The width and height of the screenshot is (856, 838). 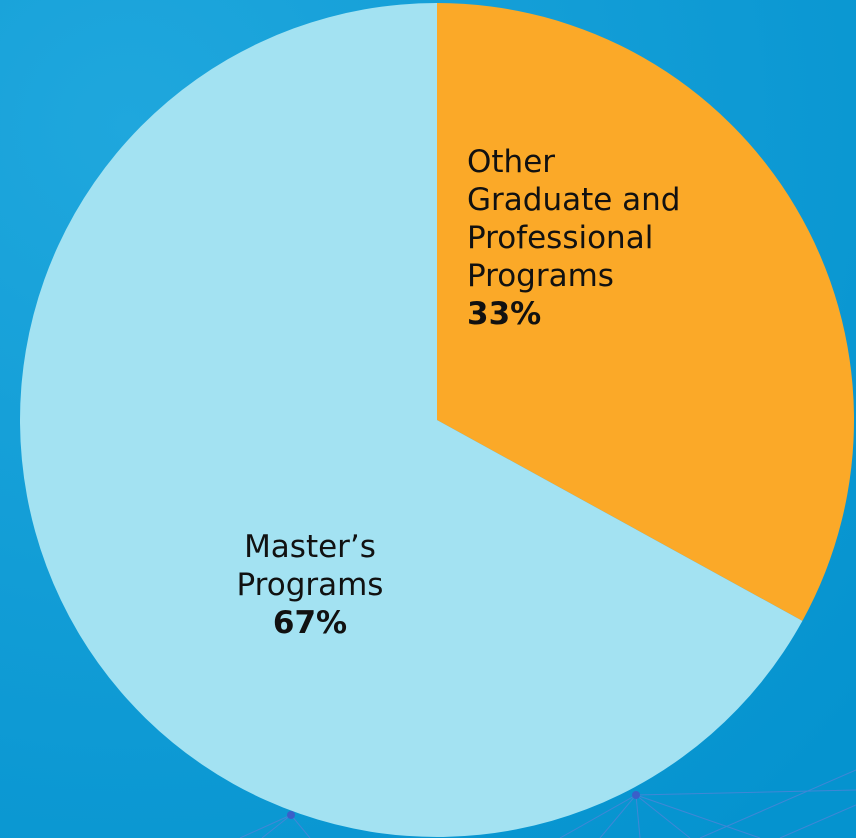 I want to click on slice-label-line: Graduate and, so click(x=574, y=200).